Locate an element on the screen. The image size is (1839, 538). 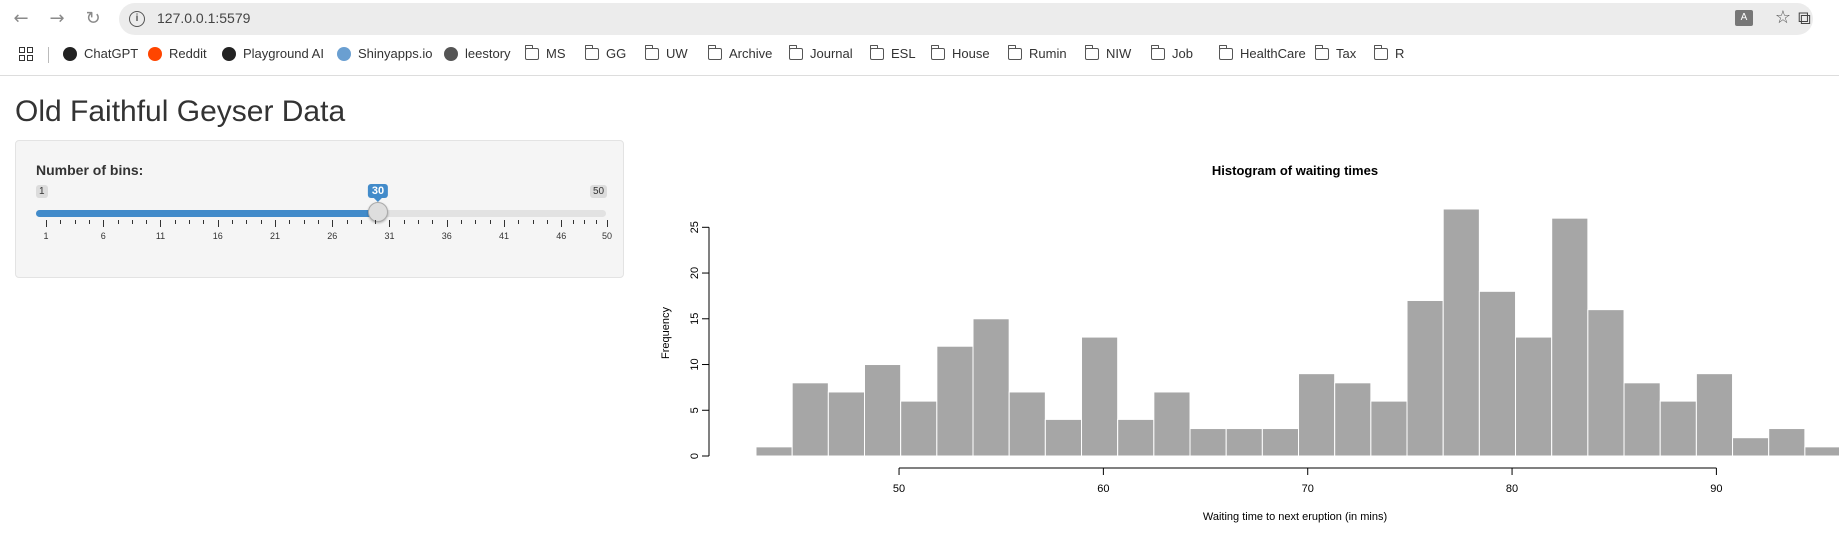
bookmark-label: UW is located at coordinates (677, 53).